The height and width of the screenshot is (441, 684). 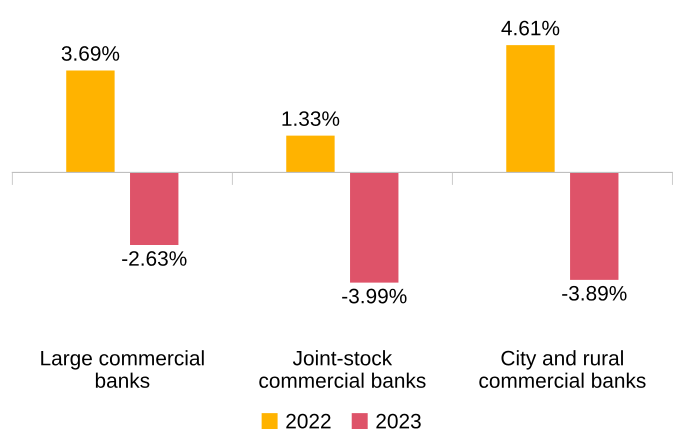 I want to click on x-tick-label: City and rural commercial banks, so click(x=562, y=369).